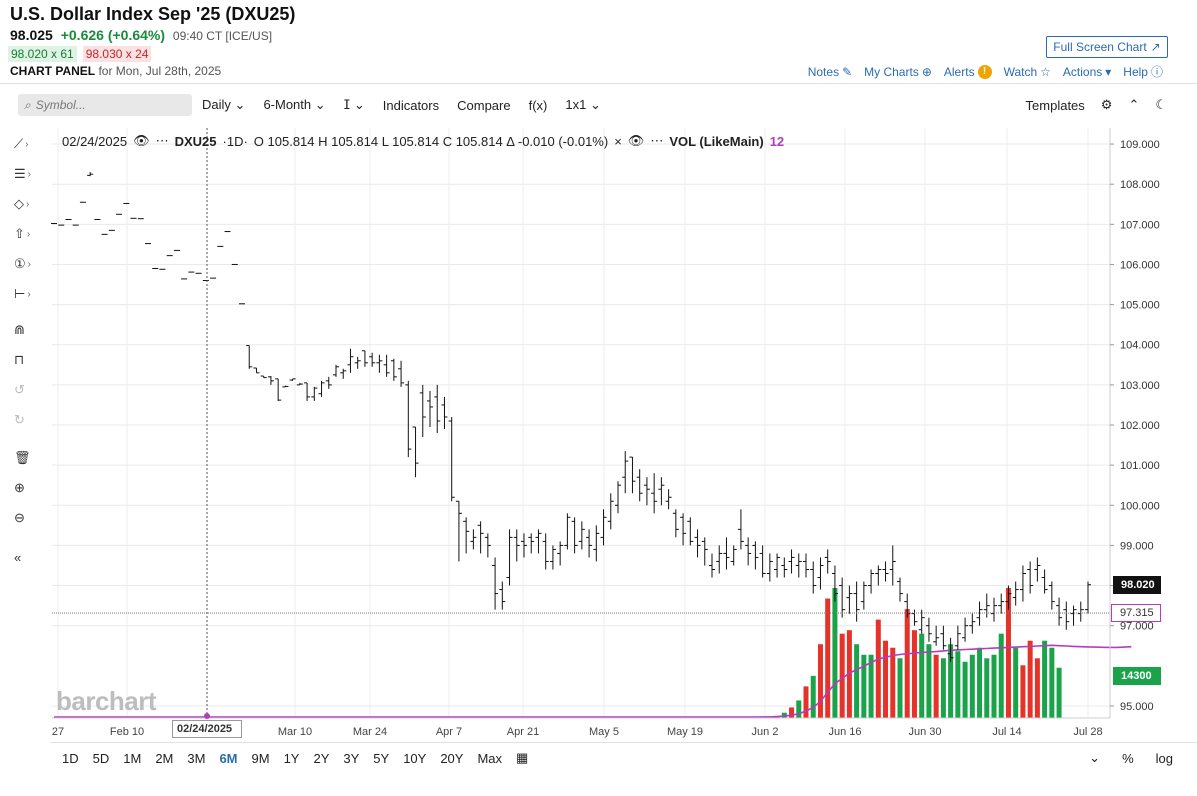  Describe the element at coordinates (19, 487) in the screenshot. I see `zoom-in-icon: ⊕` at that location.